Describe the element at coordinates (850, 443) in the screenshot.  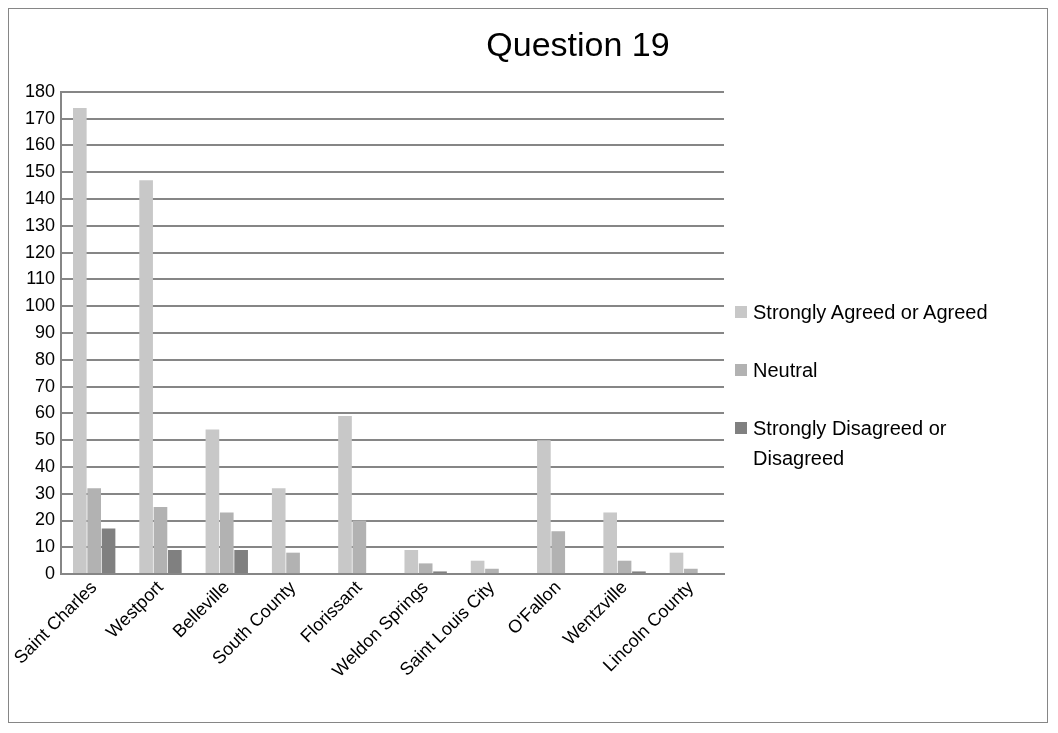
I see `legend-label: Strongly Disagreed or Disagreed` at that location.